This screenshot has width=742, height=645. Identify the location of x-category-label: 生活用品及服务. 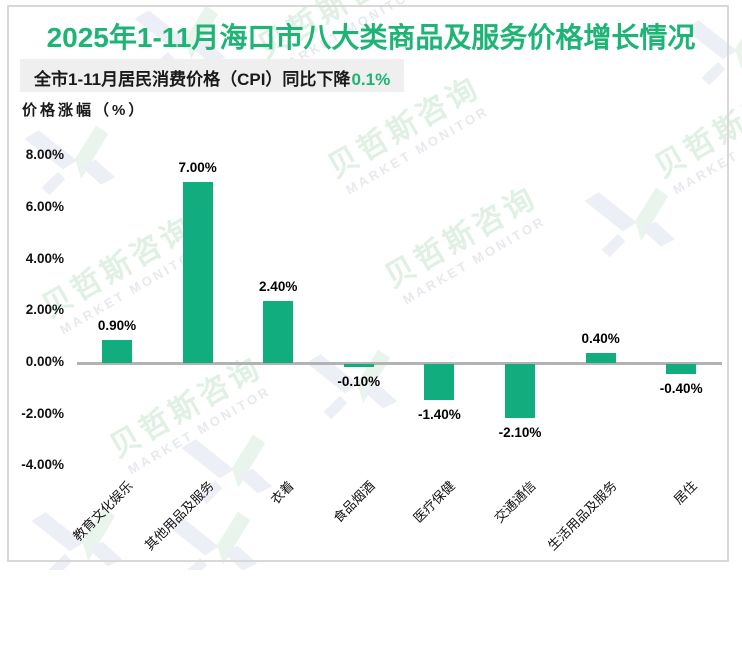
(582, 516).